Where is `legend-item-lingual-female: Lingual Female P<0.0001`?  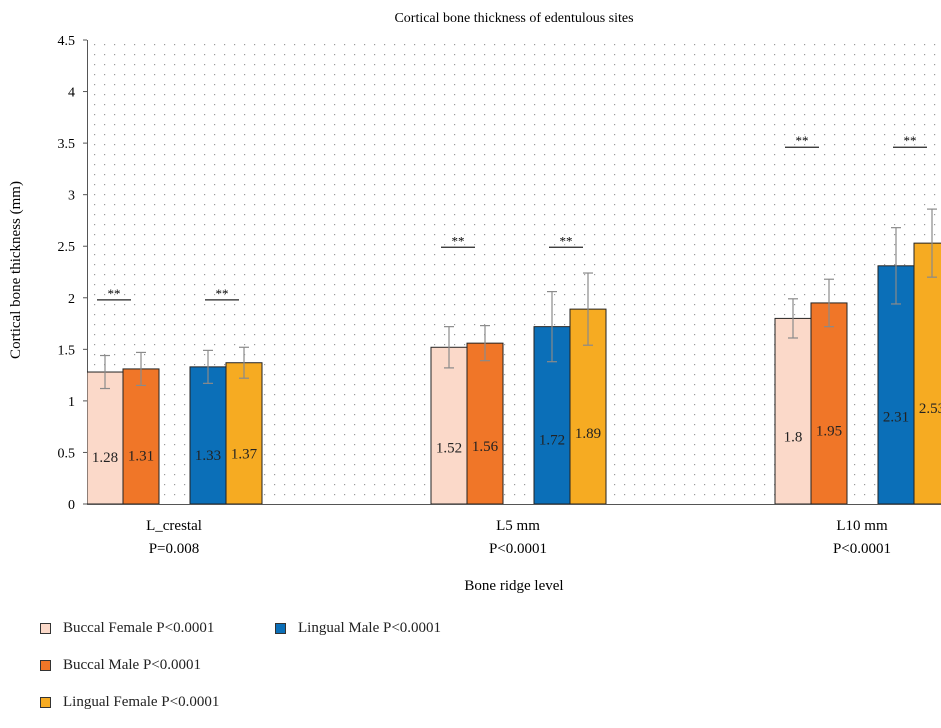
legend-item-lingual-female: Lingual Female P<0.0001 is located at coordinates (129, 702).